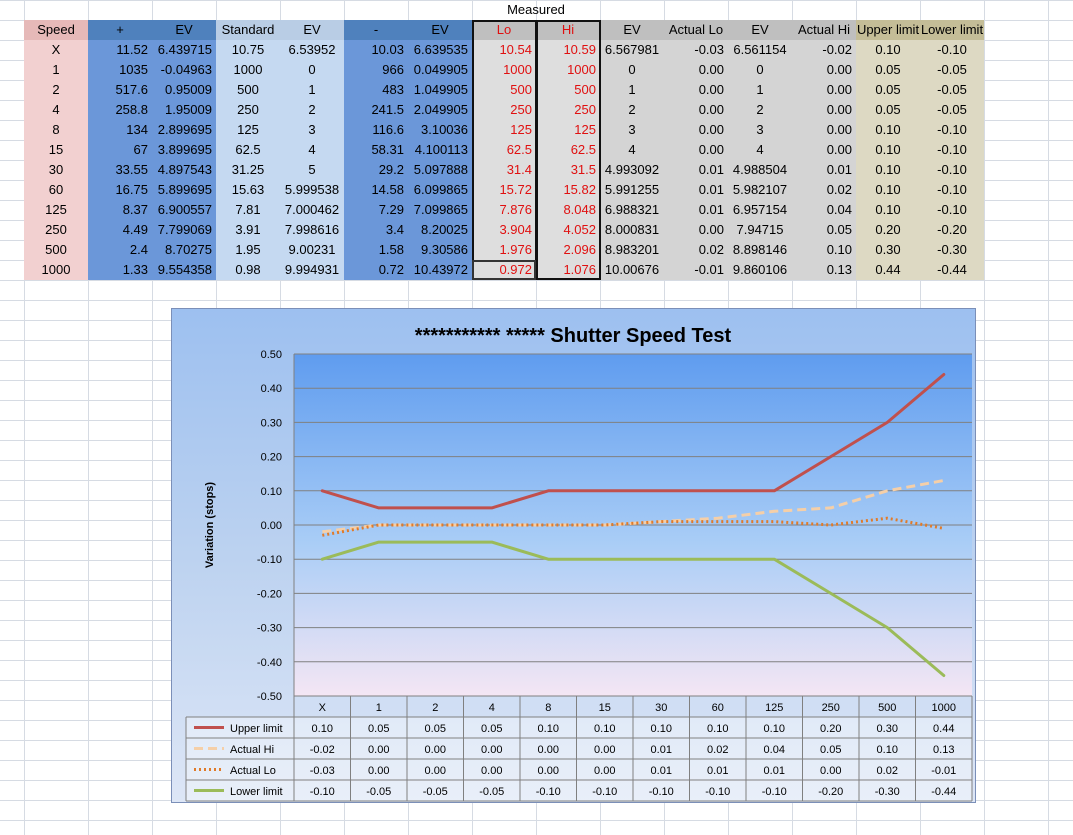  I want to click on cell-lo: 15.72, so click(504, 190).